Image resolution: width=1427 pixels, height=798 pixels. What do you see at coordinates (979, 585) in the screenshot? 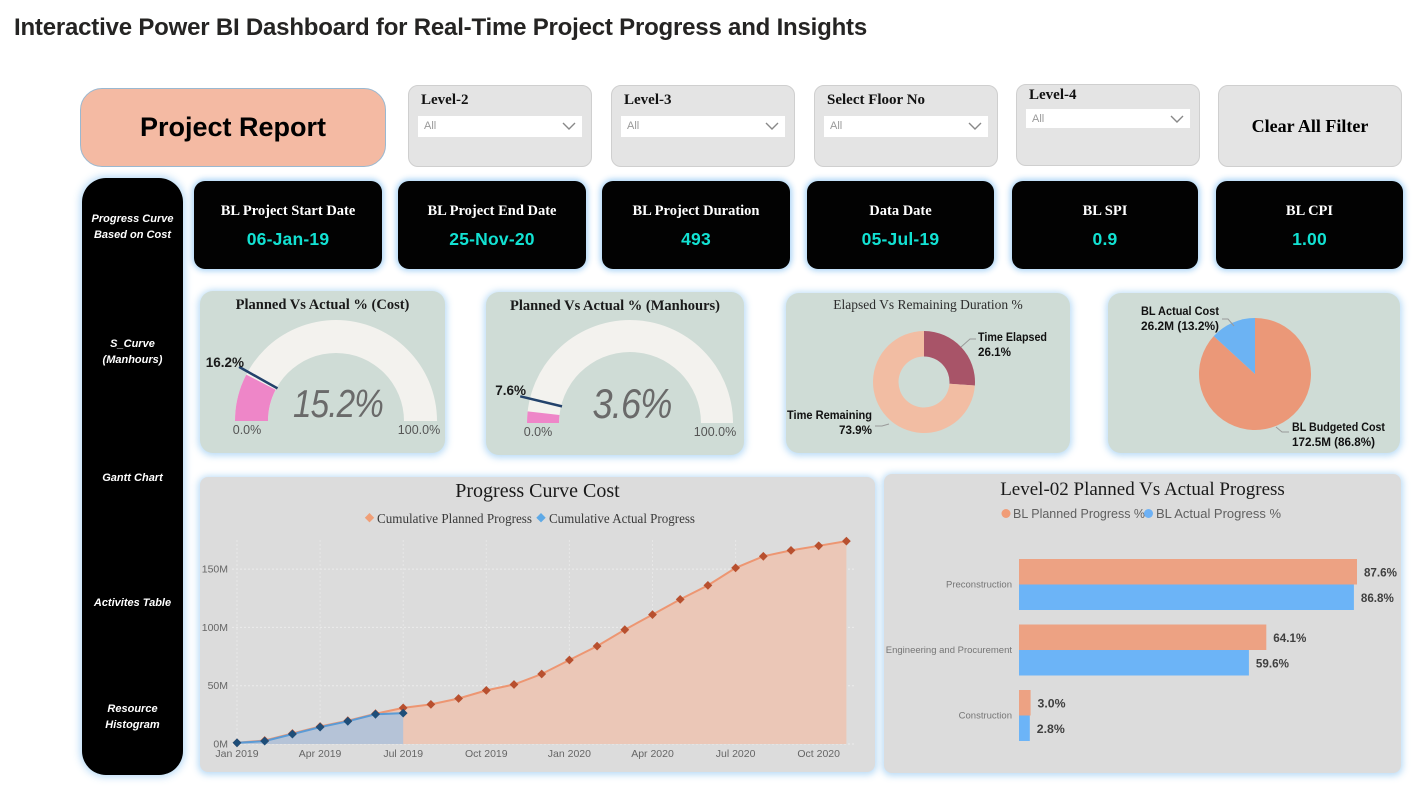
I see `svg-text: Preconstruction` at bounding box center [979, 585].